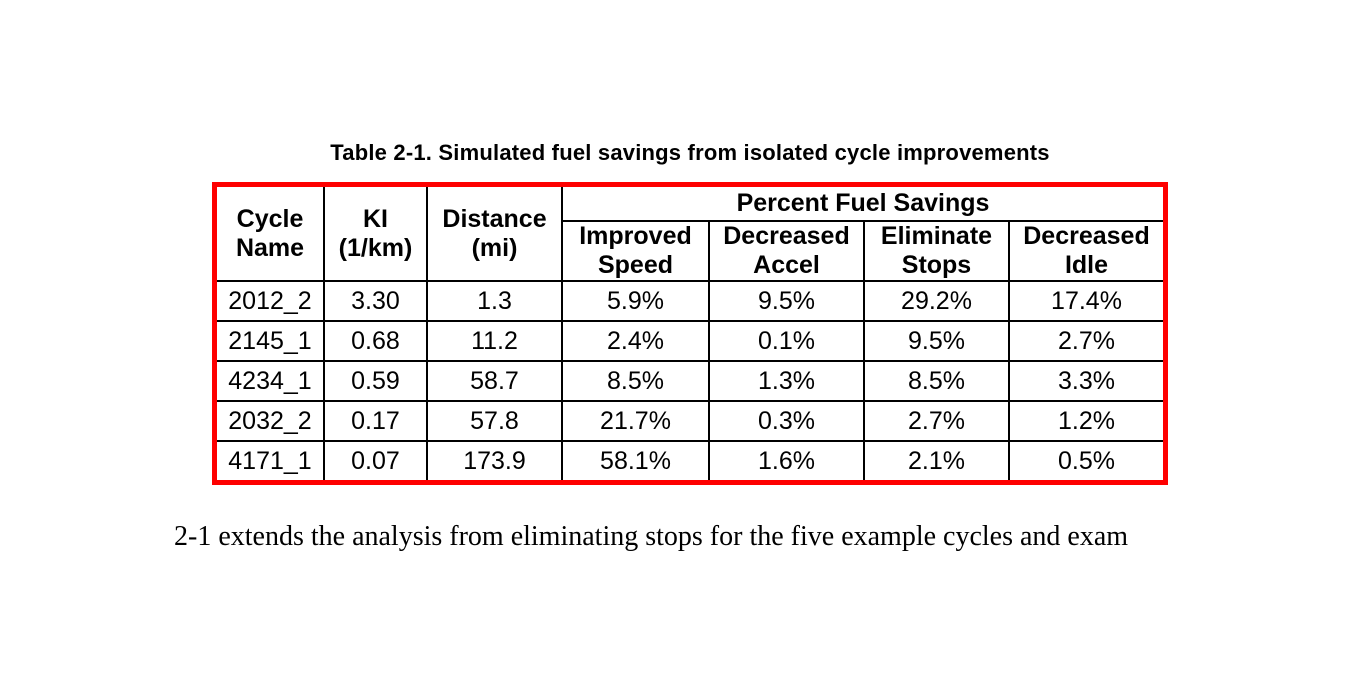  What do you see at coordinates (787, 252) in the screenshot?
I see `col-header-decreased-accel: Decreased Accel` at bounding box center [787, 252].